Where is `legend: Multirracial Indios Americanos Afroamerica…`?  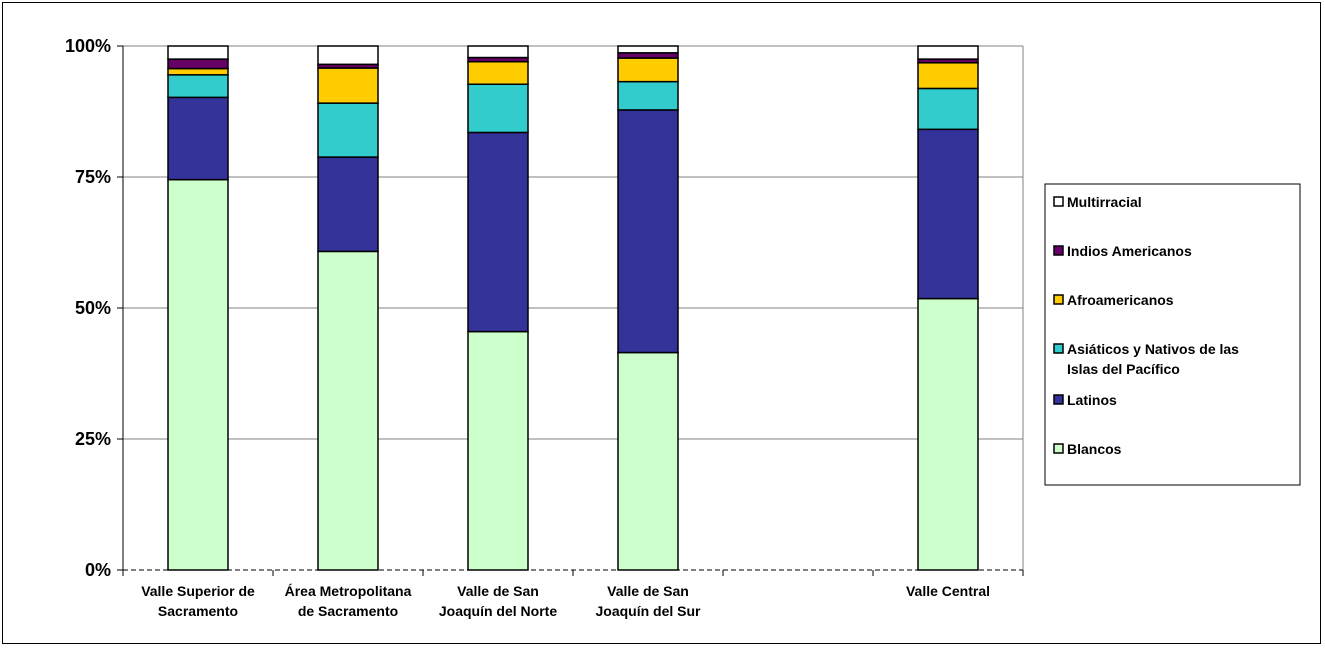 legend: Multirracial Indios Americanos Afroamerica… is located at coordinates (1172, 334).